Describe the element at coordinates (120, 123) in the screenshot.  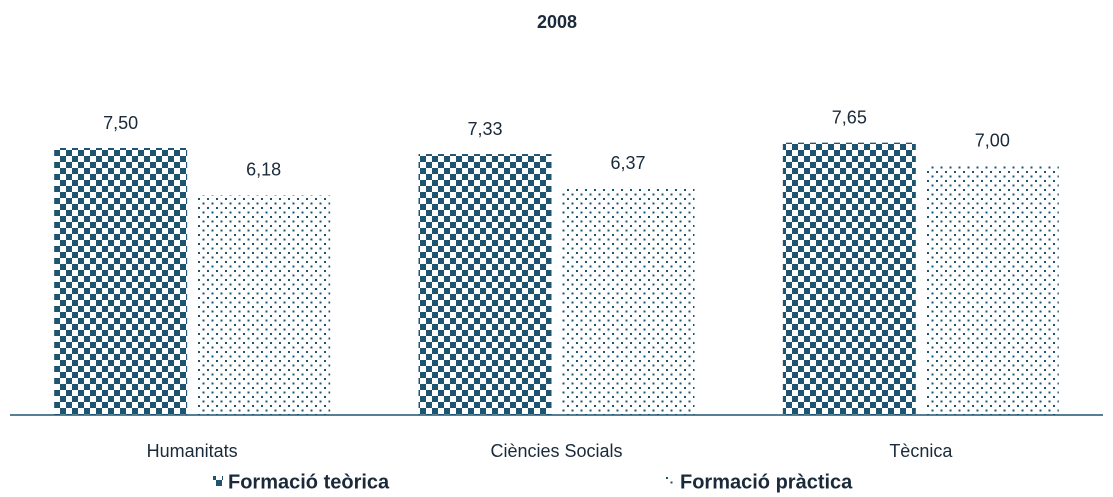
I see `value-label: 7,50` at that location.